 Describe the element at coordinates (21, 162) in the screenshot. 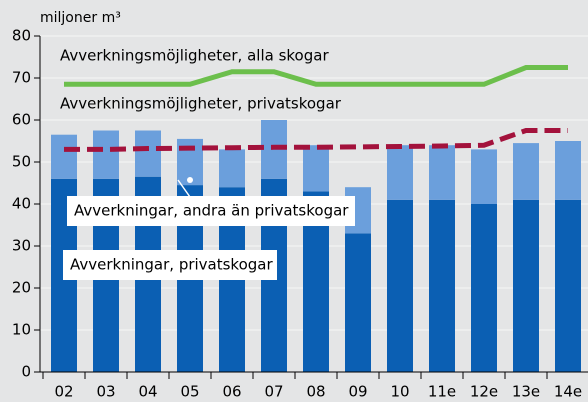

I see `y-tick-label: 50` at that location.